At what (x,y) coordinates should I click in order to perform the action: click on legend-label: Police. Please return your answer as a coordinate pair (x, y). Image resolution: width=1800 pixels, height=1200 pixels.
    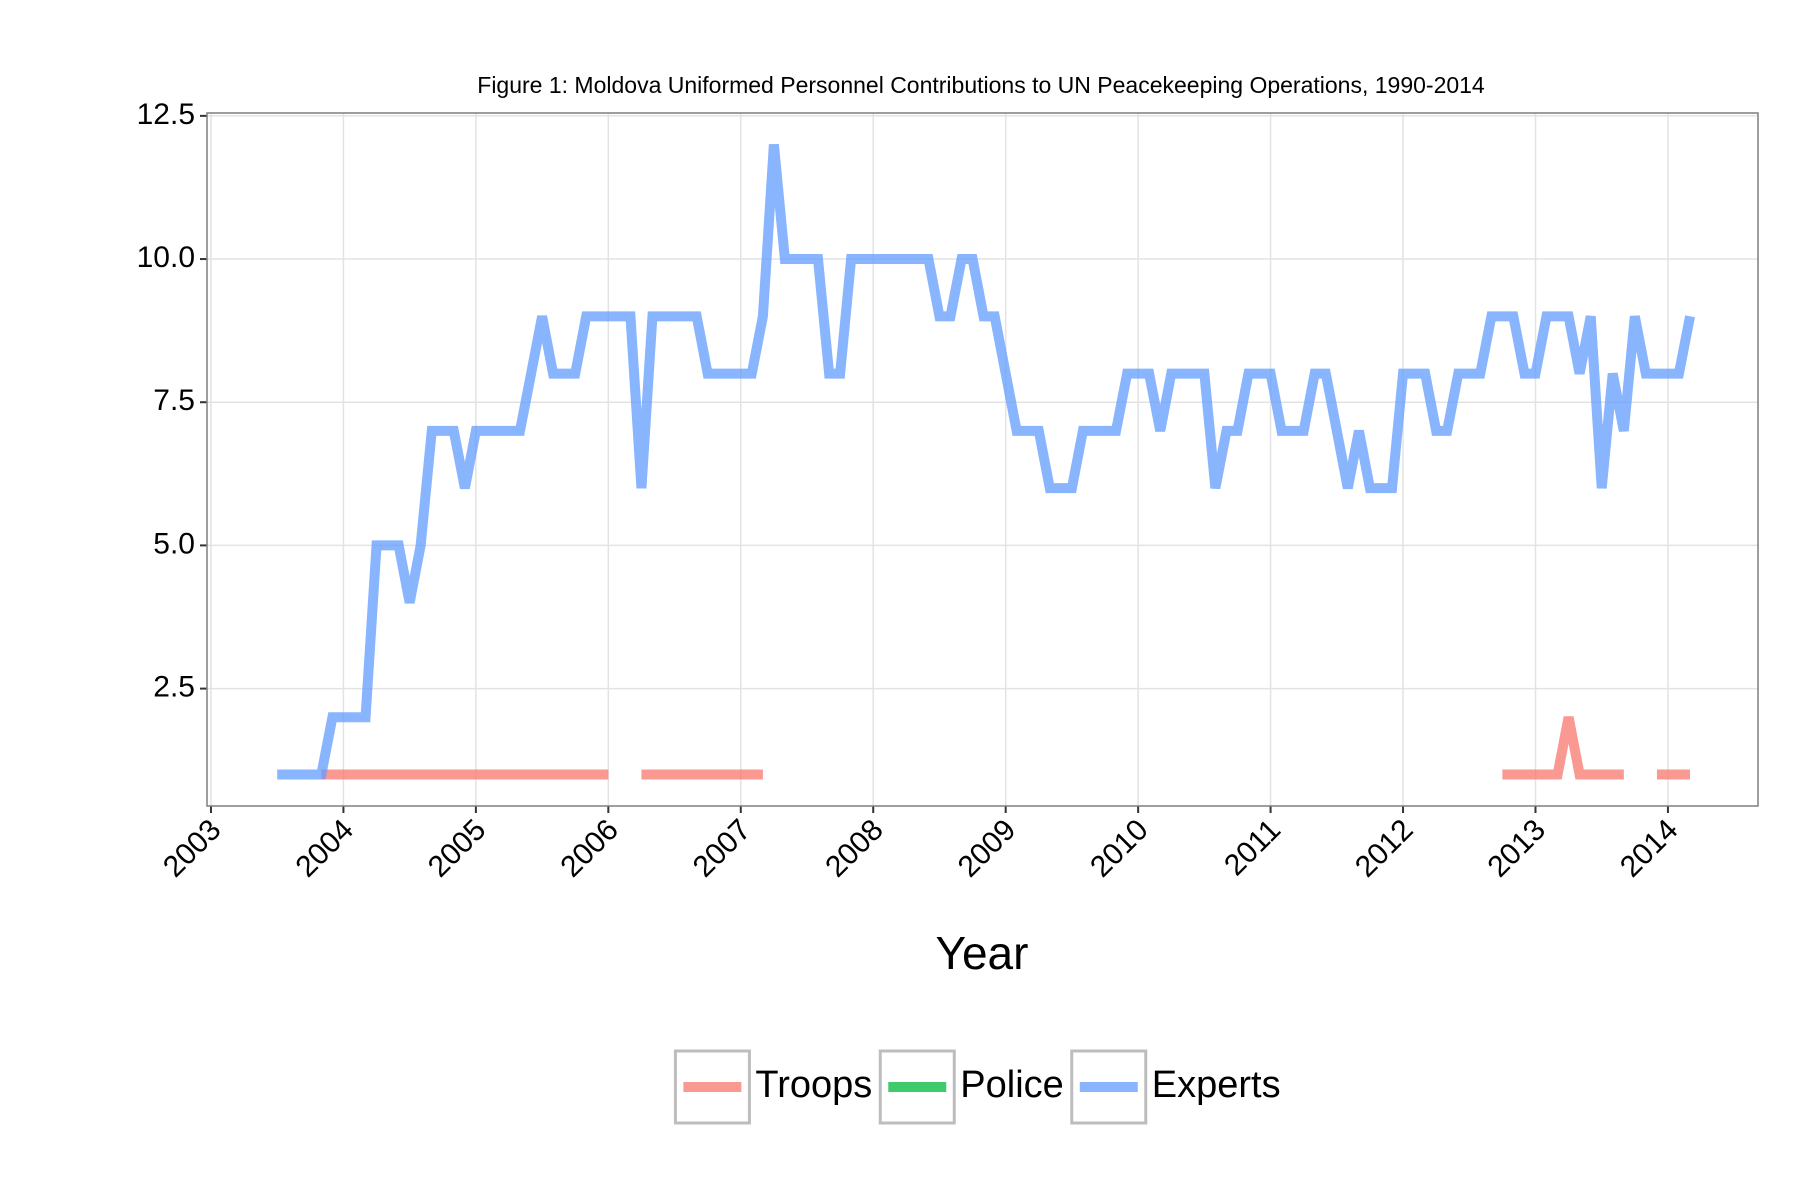
    Looking at the image, I should click on (1012, 1085).